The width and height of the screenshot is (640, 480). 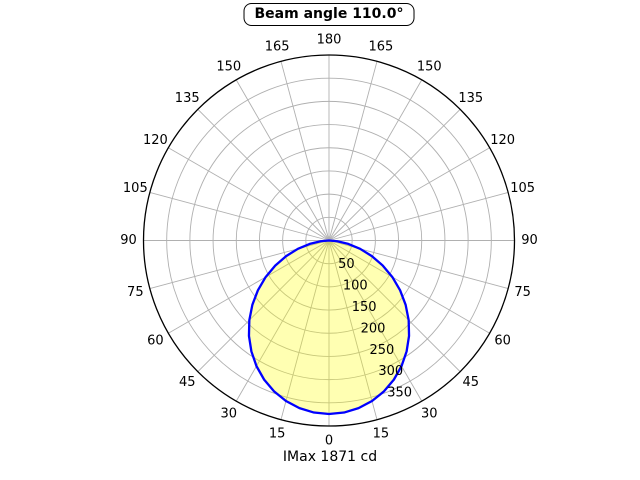 What do you see at coordinates (346, 264) in the screenshot?
I see `radial-tick-label: 50` at bounding box center [346, 264].